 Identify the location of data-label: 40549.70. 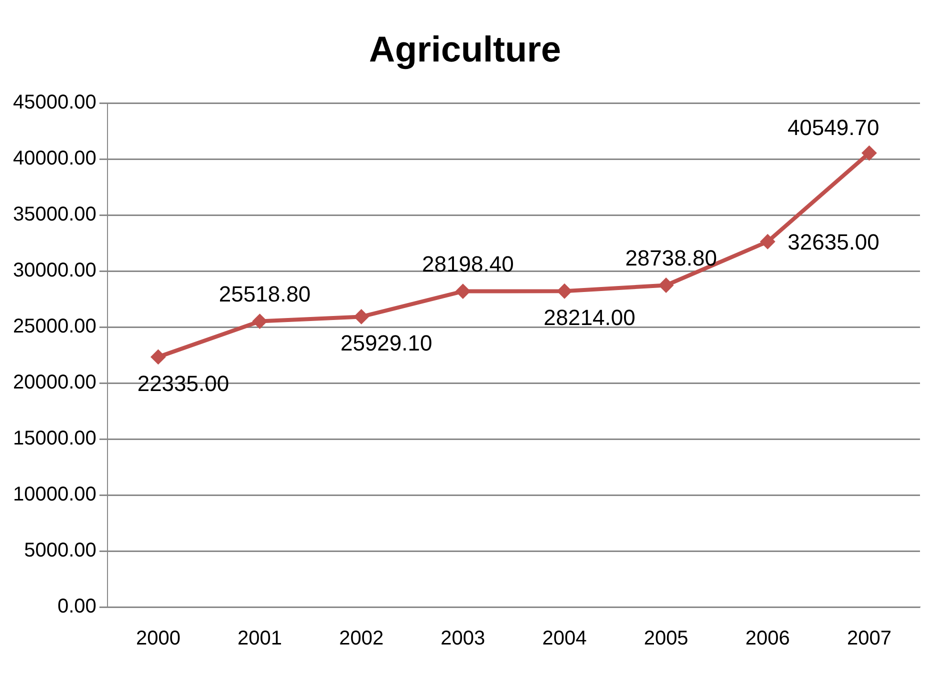
(833, 127).